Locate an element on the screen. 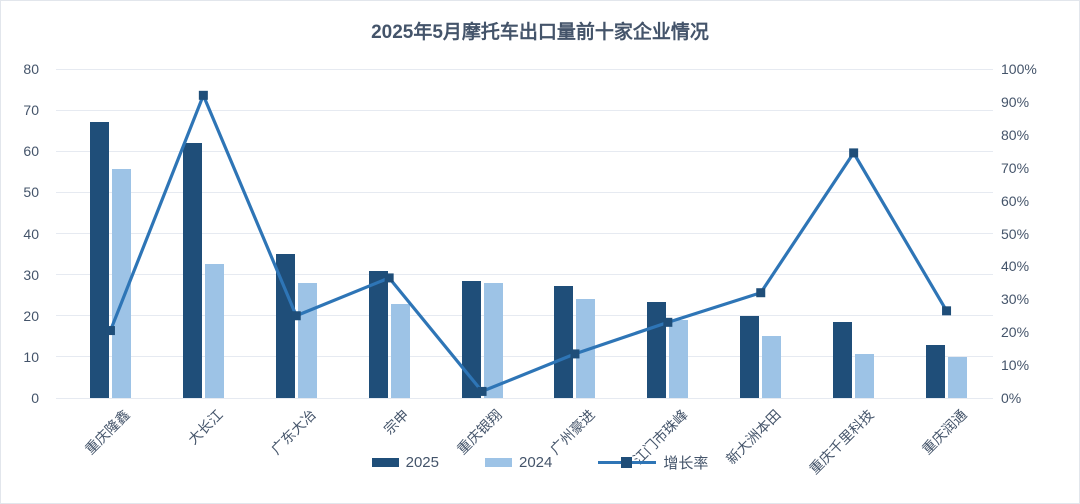 The width and height of the screenshot is (1080, 504). legend-label: 增长率 is located at coordinates (686, 463).